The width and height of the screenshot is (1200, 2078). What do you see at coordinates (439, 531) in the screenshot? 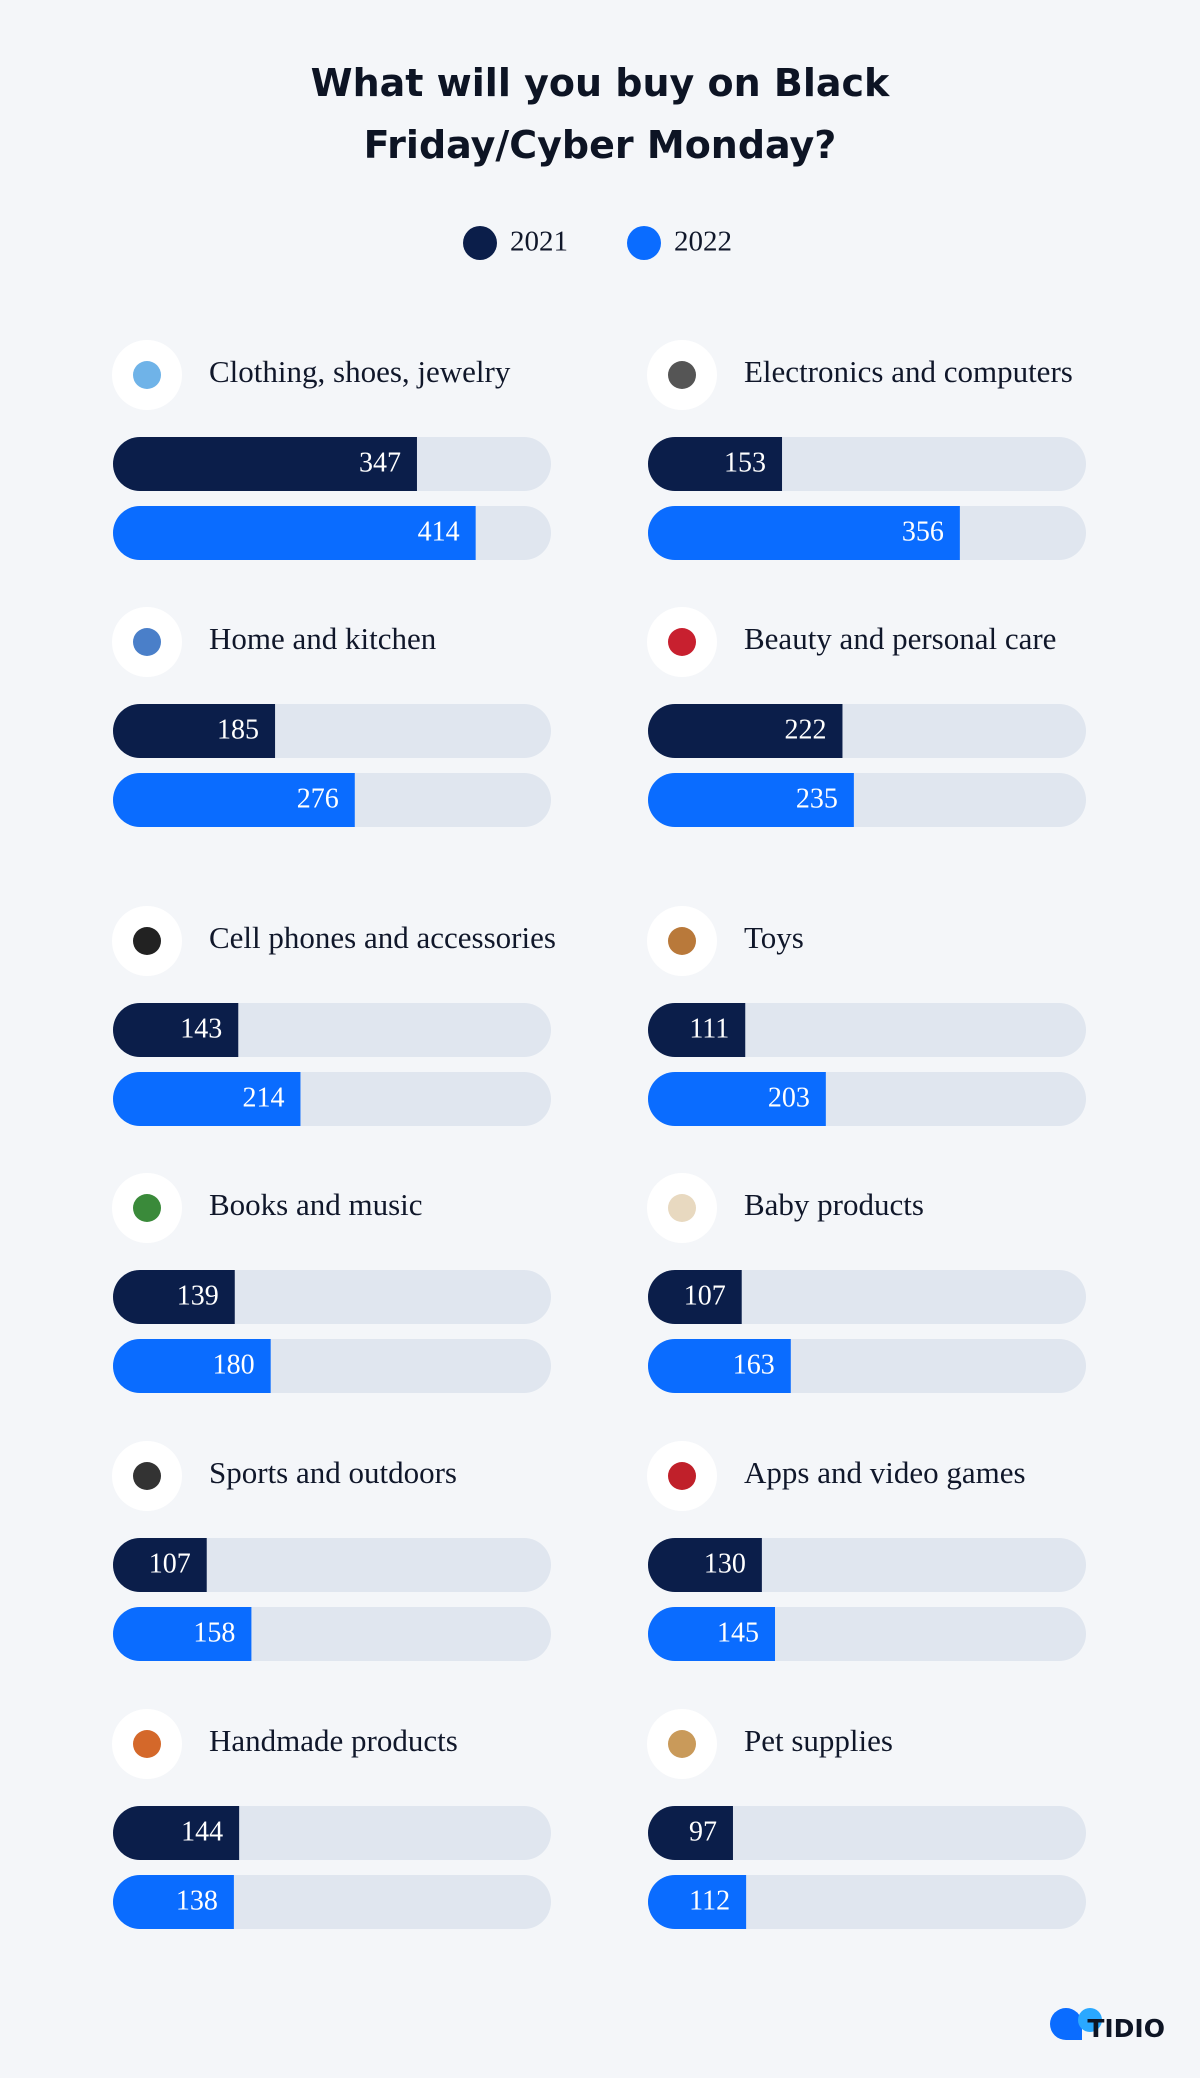
I see `value-label: 414` at bounding box center [439, 531].